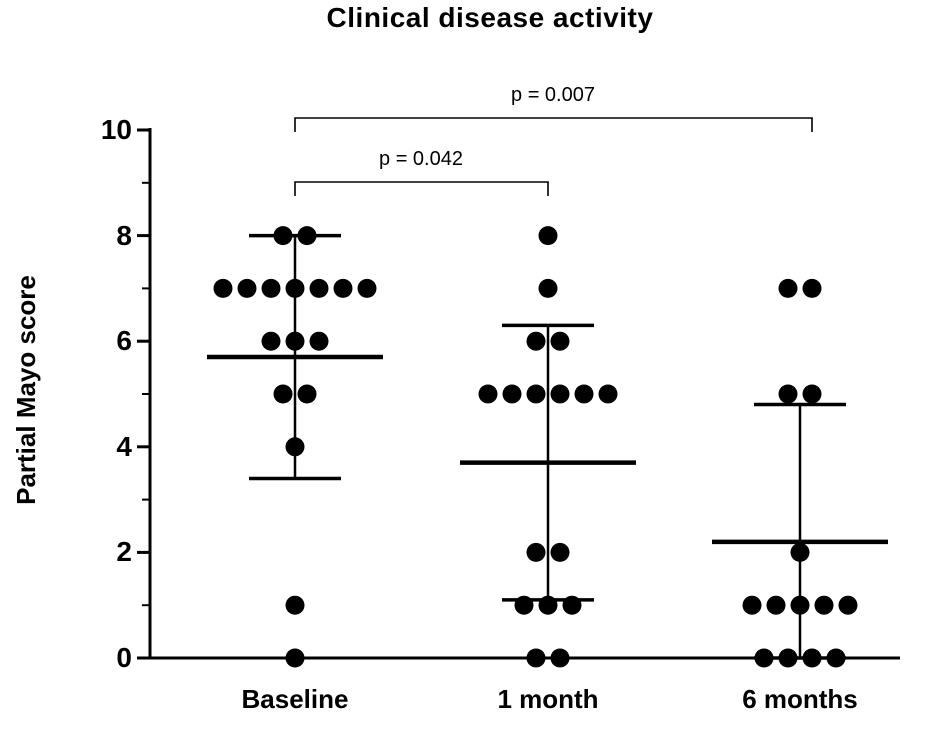  Describe the element at coordinates (124, 446) in the screenshot. I see `y-tick-label-4: 4` at that location.